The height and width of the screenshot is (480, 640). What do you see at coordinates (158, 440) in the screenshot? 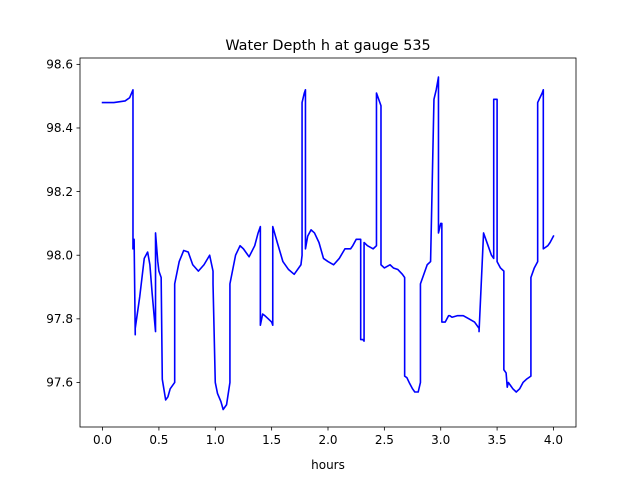
I see `x-tick-label: 0.5` at bounding box center [158, 440].